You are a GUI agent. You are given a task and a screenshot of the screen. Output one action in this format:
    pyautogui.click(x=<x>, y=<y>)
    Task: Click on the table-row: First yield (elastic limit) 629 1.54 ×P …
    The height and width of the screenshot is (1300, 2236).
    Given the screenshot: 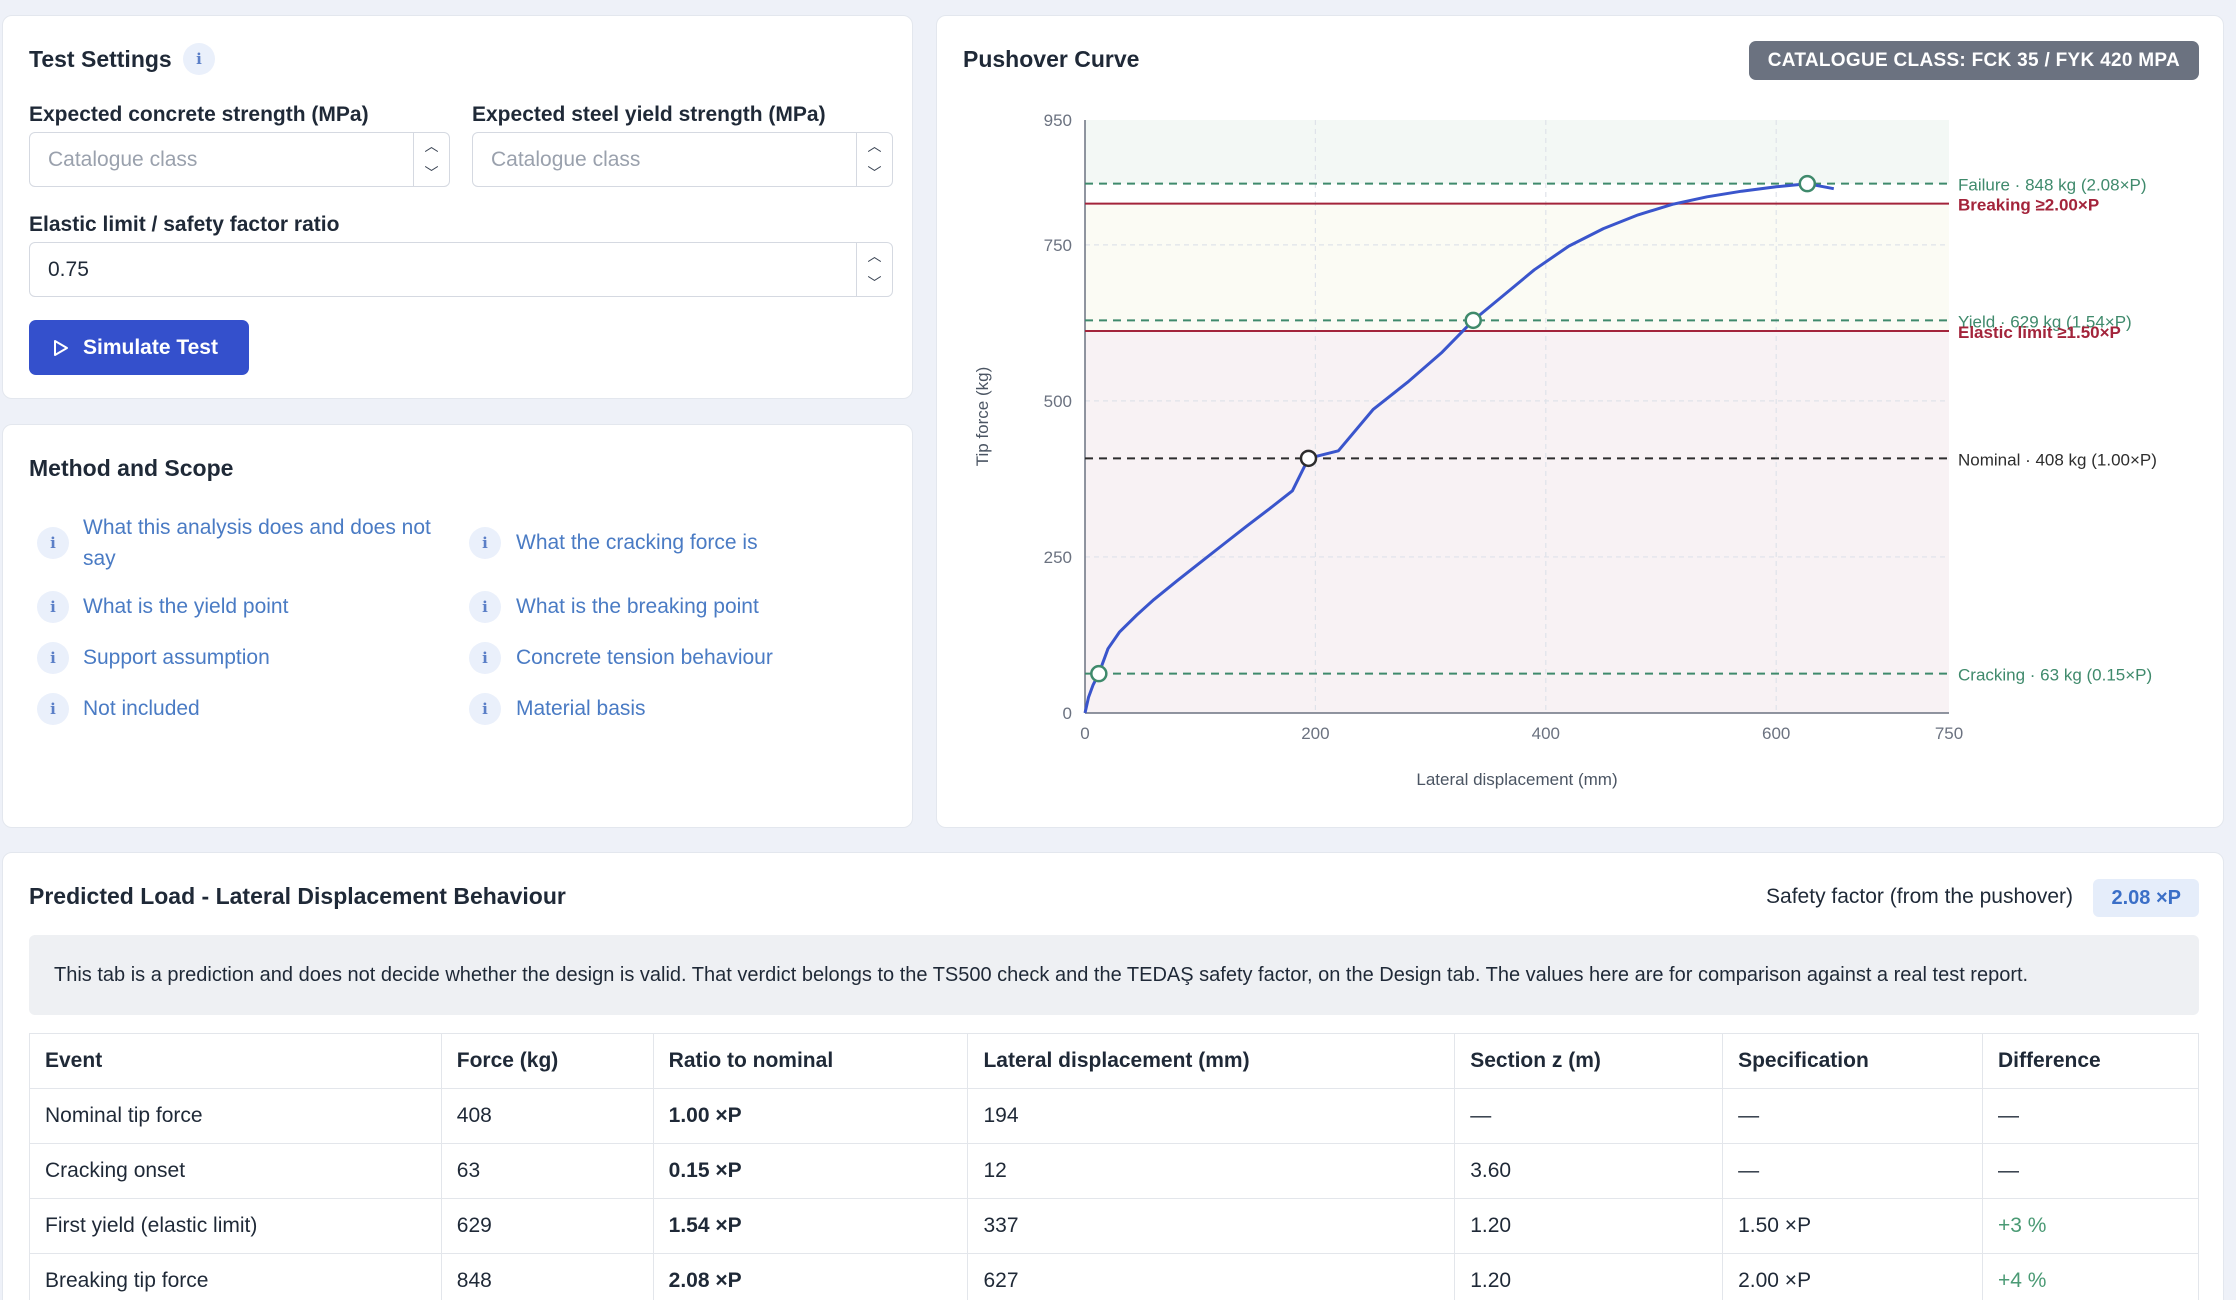 What is the action you would take?
    pyautogui.click(x=1114, y=1226)
    